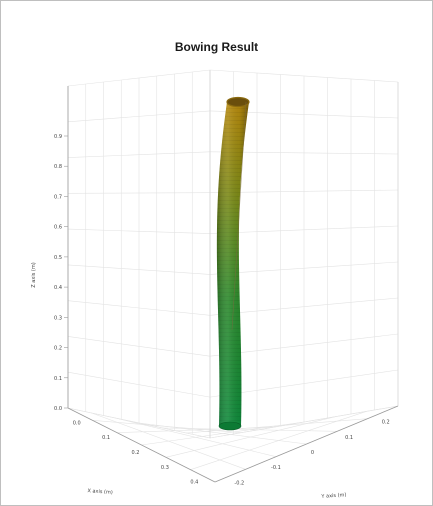 This screenshot has width=433, height=506. I want to click on x-tick-label: 0.4, so click(194, 483).